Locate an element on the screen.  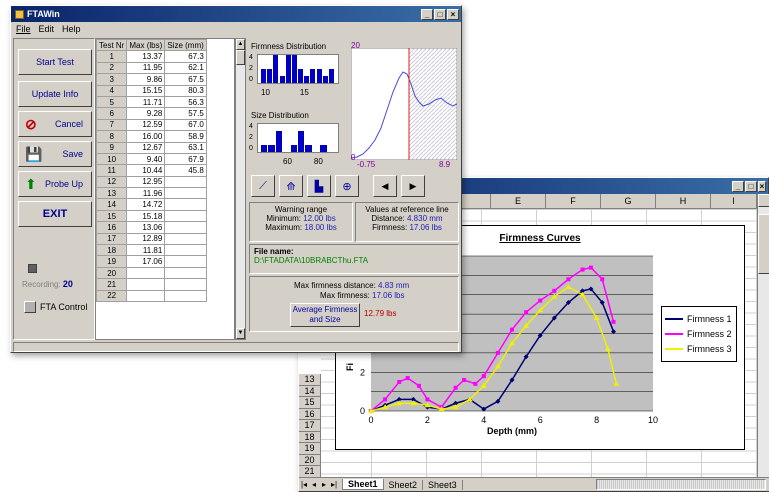
size-cell: 58.9 is located at coordinates (185, 136).